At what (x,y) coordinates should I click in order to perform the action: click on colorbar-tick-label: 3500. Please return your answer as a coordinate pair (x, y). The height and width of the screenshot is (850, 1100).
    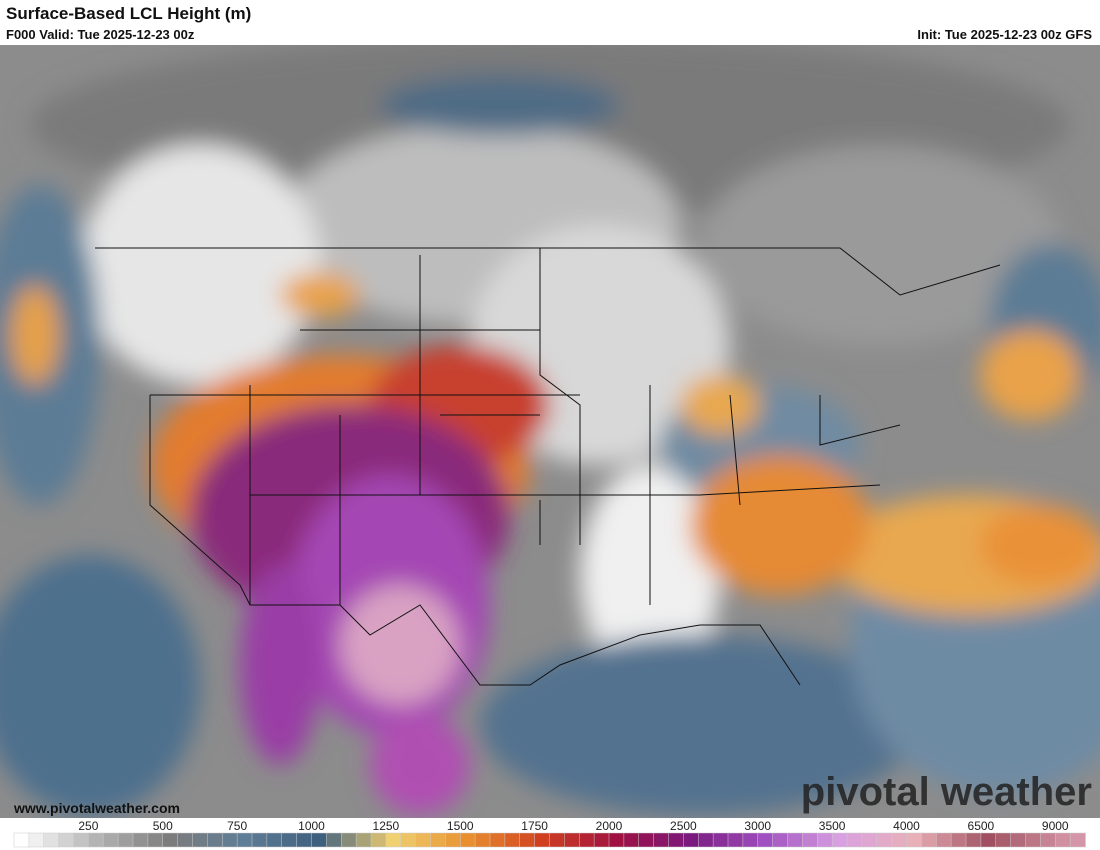
    Looking at the image, I should click on (832, 826).